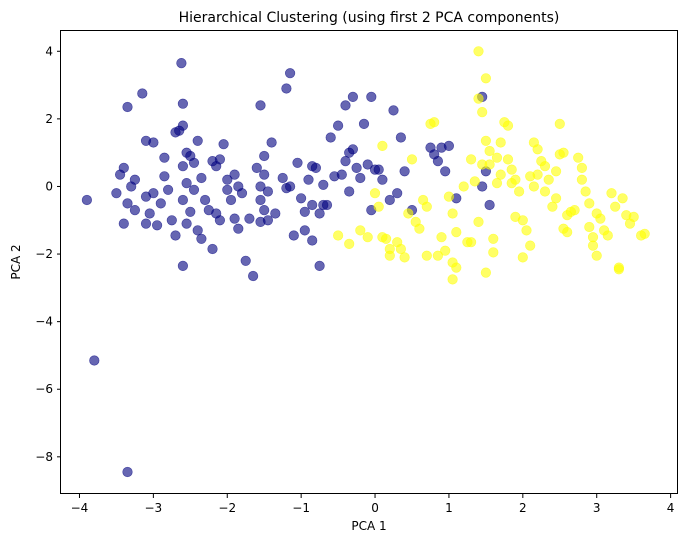 This screenshot has width=690, height=545. I want to click on y-tick-label: −2, so click(44, 254).